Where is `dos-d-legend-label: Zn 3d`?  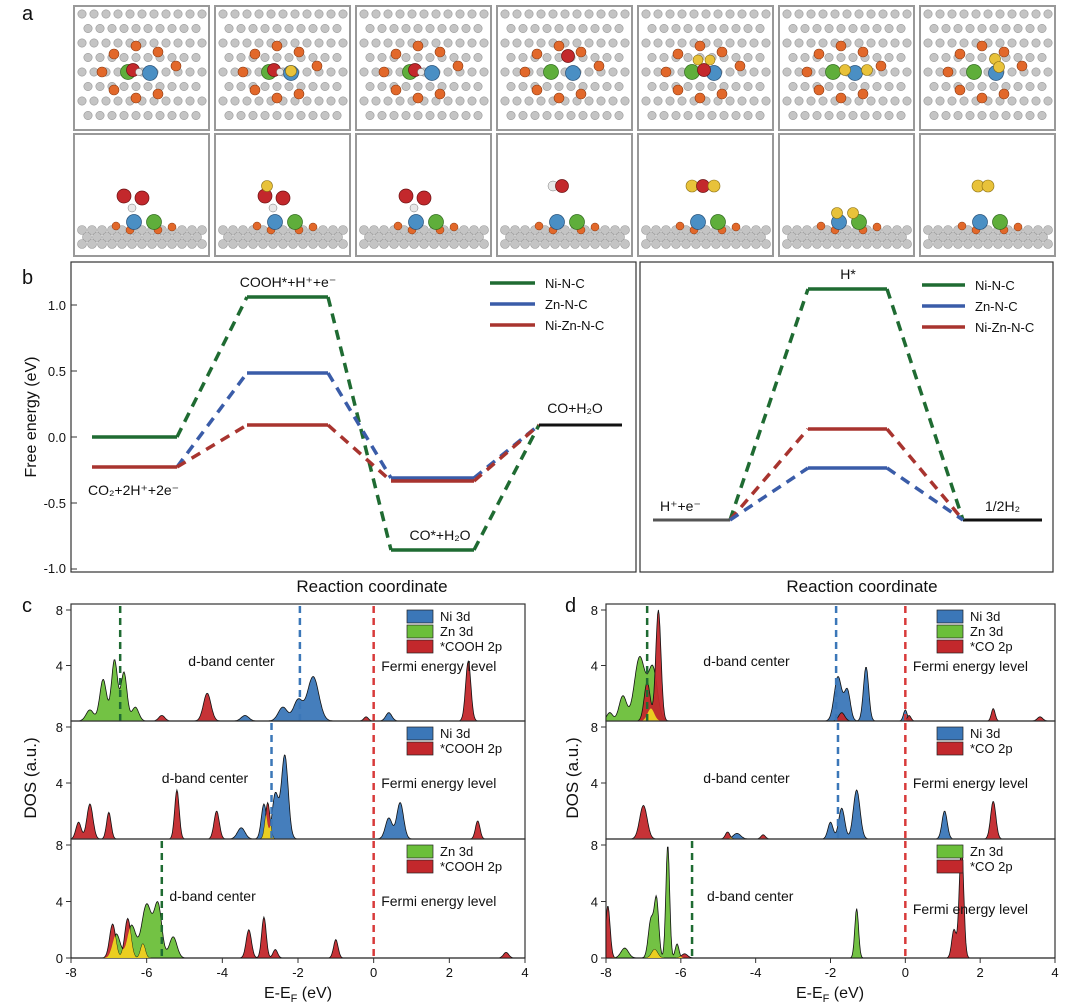
dos-d-legend-label: Zn 3d is located at coordinates (986, 631).